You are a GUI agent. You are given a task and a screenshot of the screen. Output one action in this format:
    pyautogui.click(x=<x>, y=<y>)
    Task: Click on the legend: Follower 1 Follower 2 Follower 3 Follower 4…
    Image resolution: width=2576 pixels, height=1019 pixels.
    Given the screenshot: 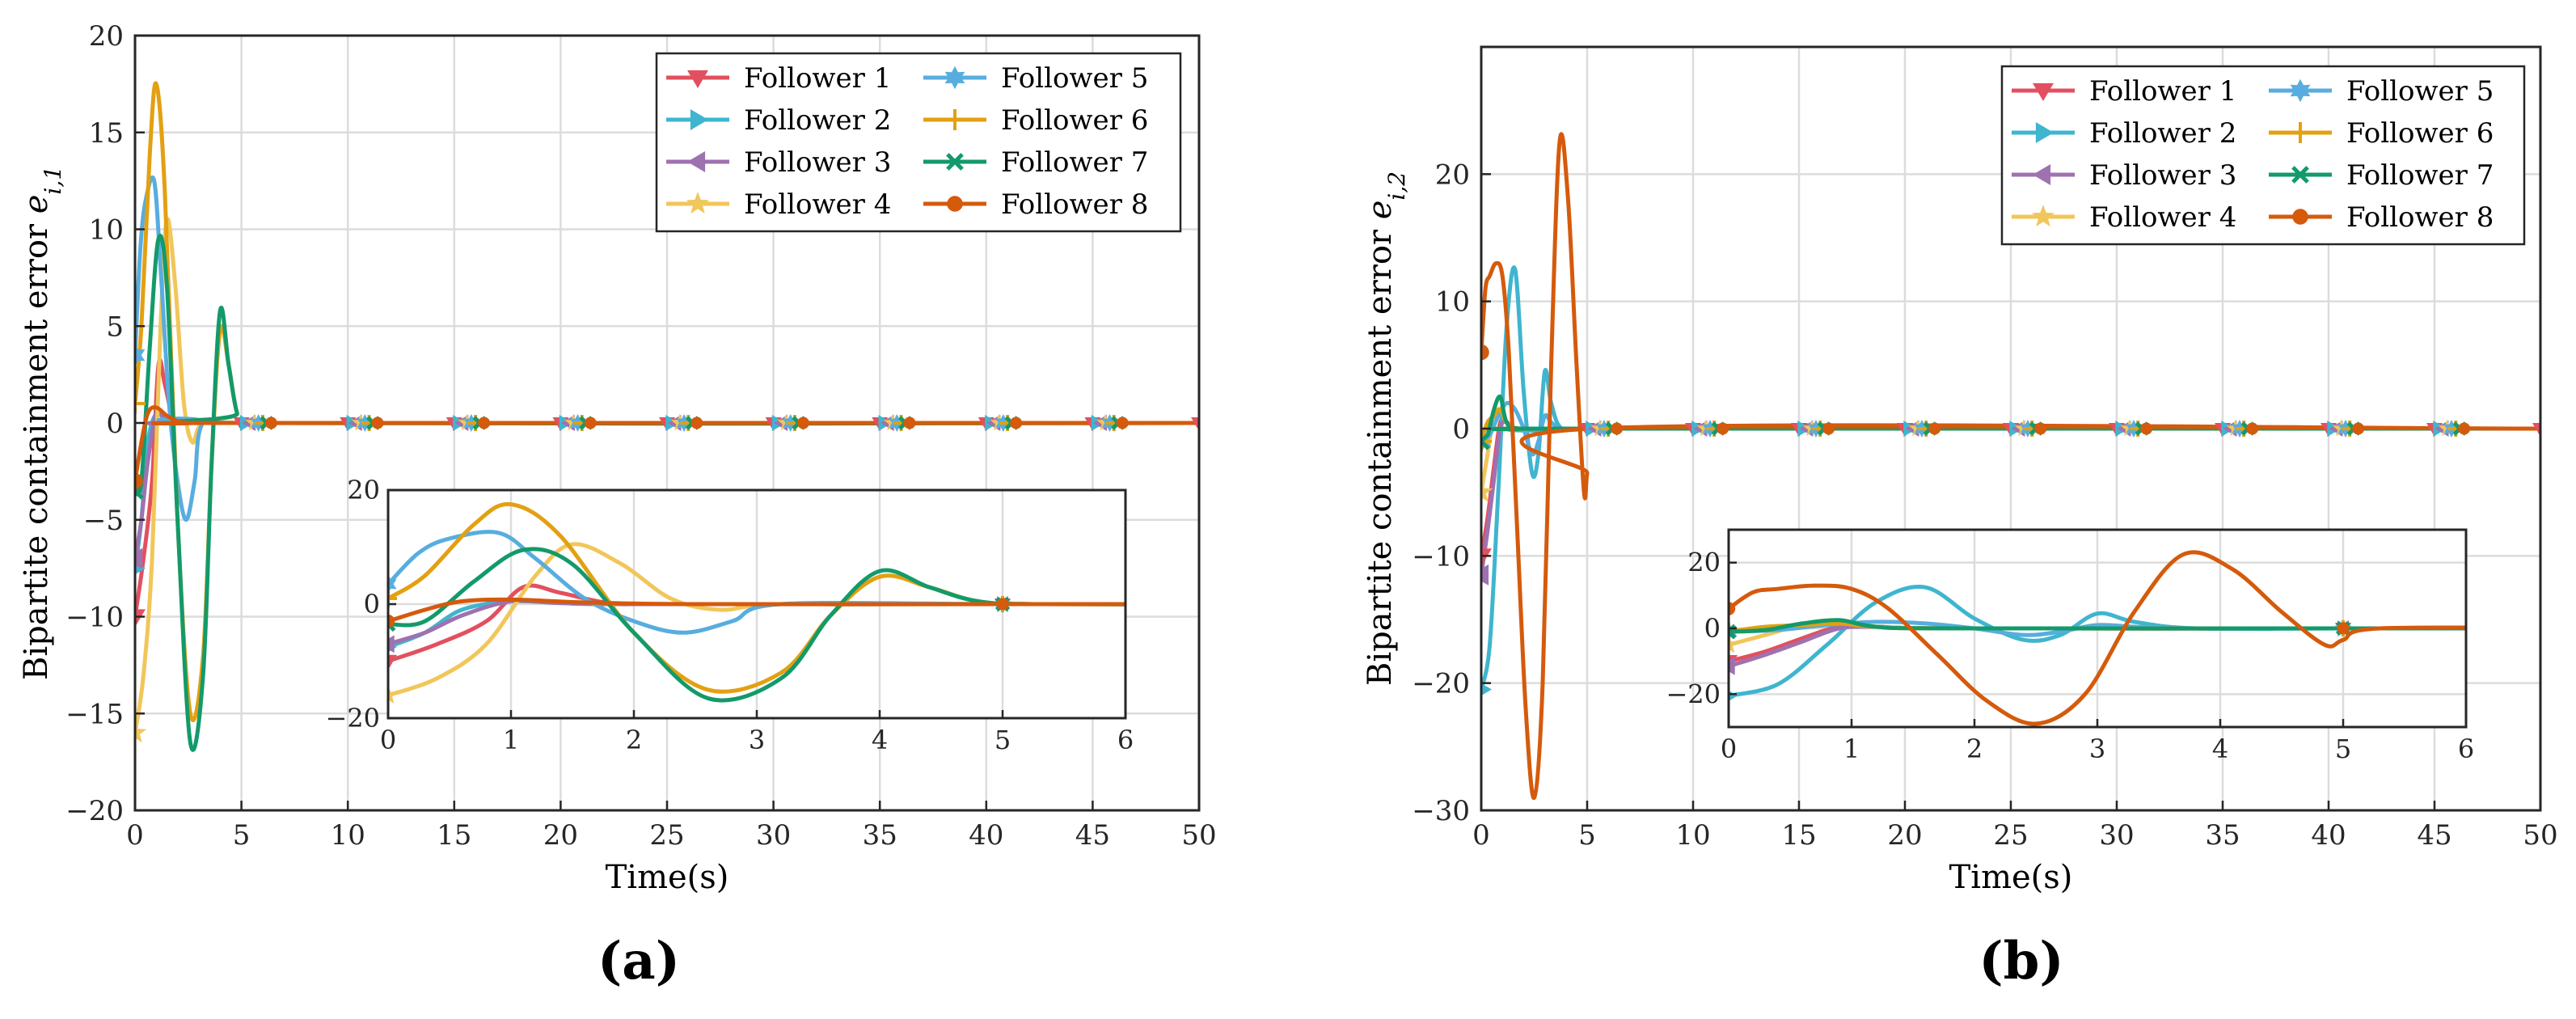 What is the action you would take?
    pyautogui.click(x=918, y=142)
    